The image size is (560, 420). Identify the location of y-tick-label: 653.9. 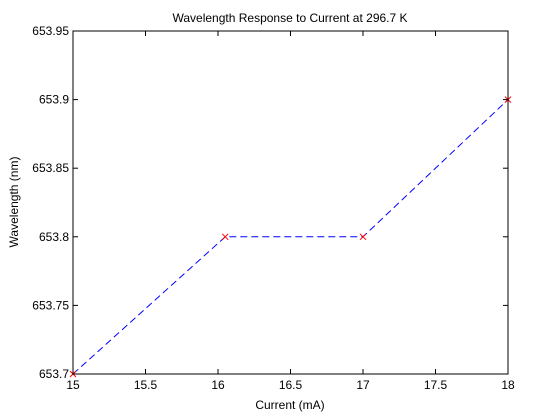
(54, 100).